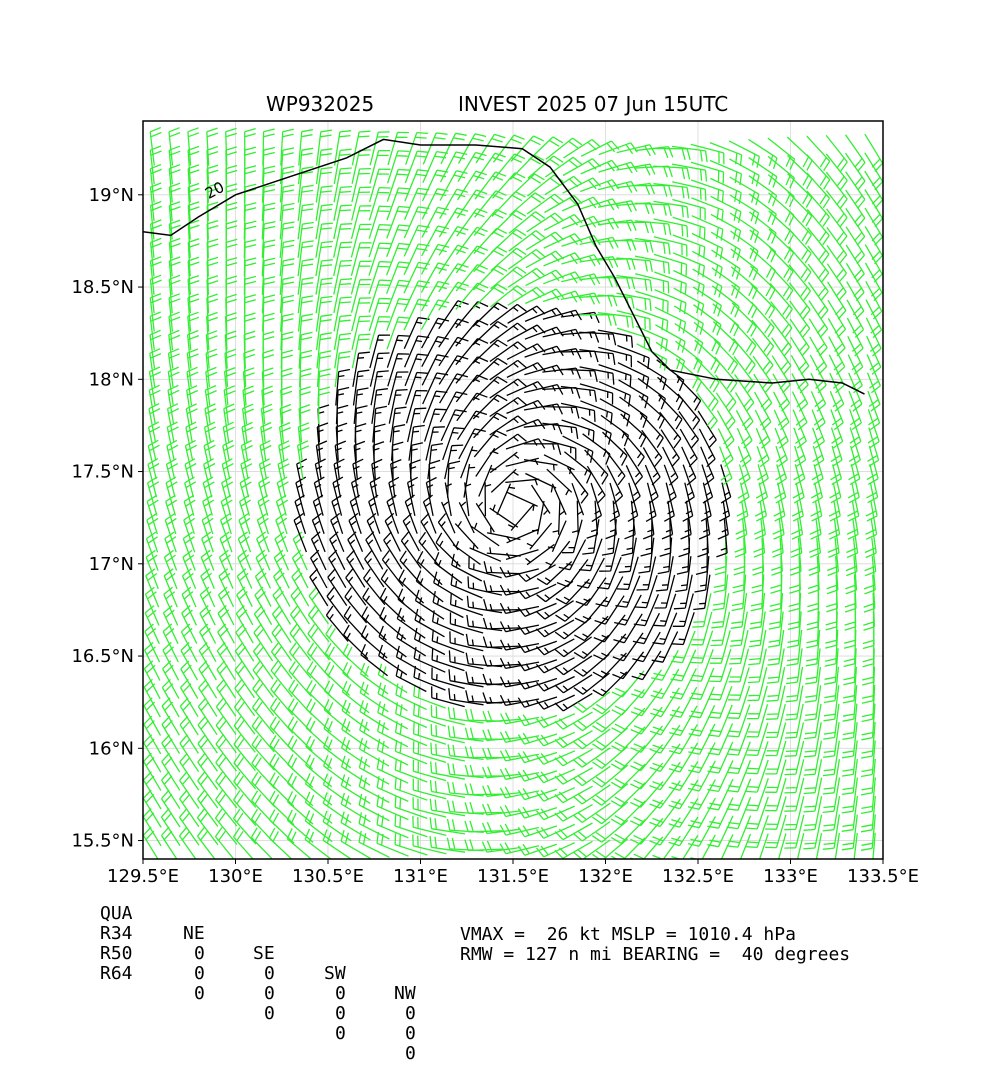 The height and width of the screenshot is (1084, 1000). I want to click on radii-header-row: QUA NE SE SW NW, so click(258, 954).